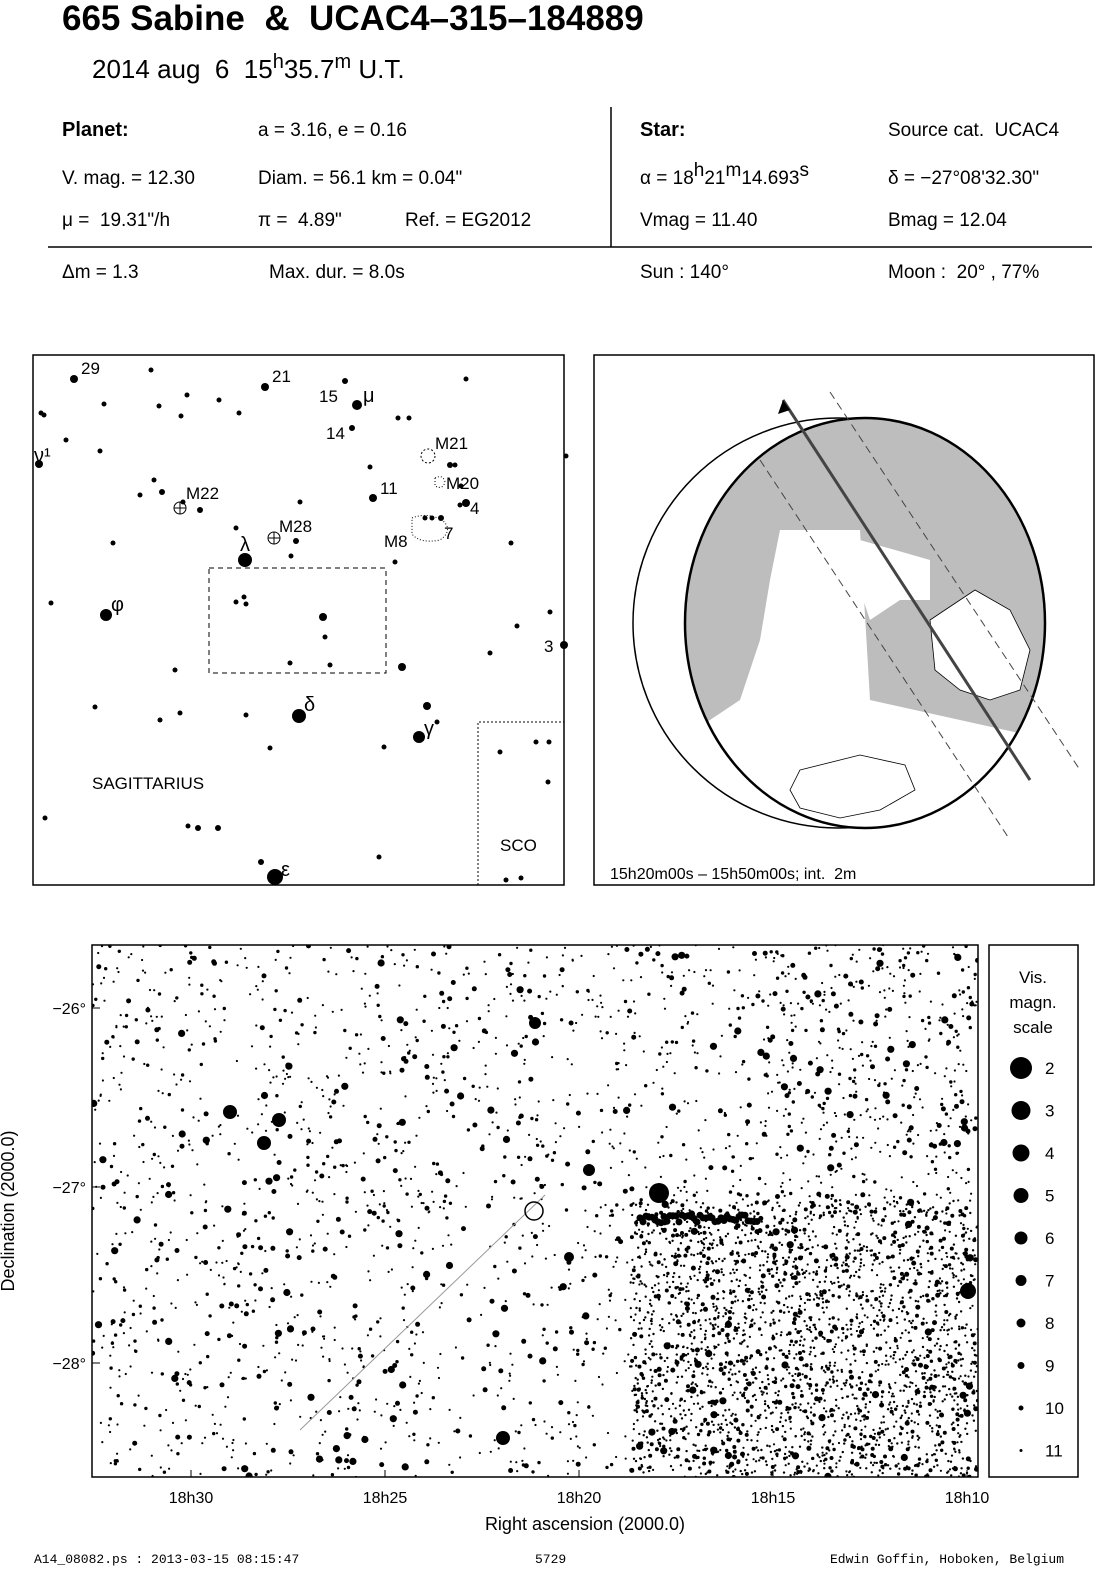 This screenshot has width=1096, height=1573. What do you see at coordinates (520, 803) in the screenshot?
I see `boundary` at bounding box center [520, 803].